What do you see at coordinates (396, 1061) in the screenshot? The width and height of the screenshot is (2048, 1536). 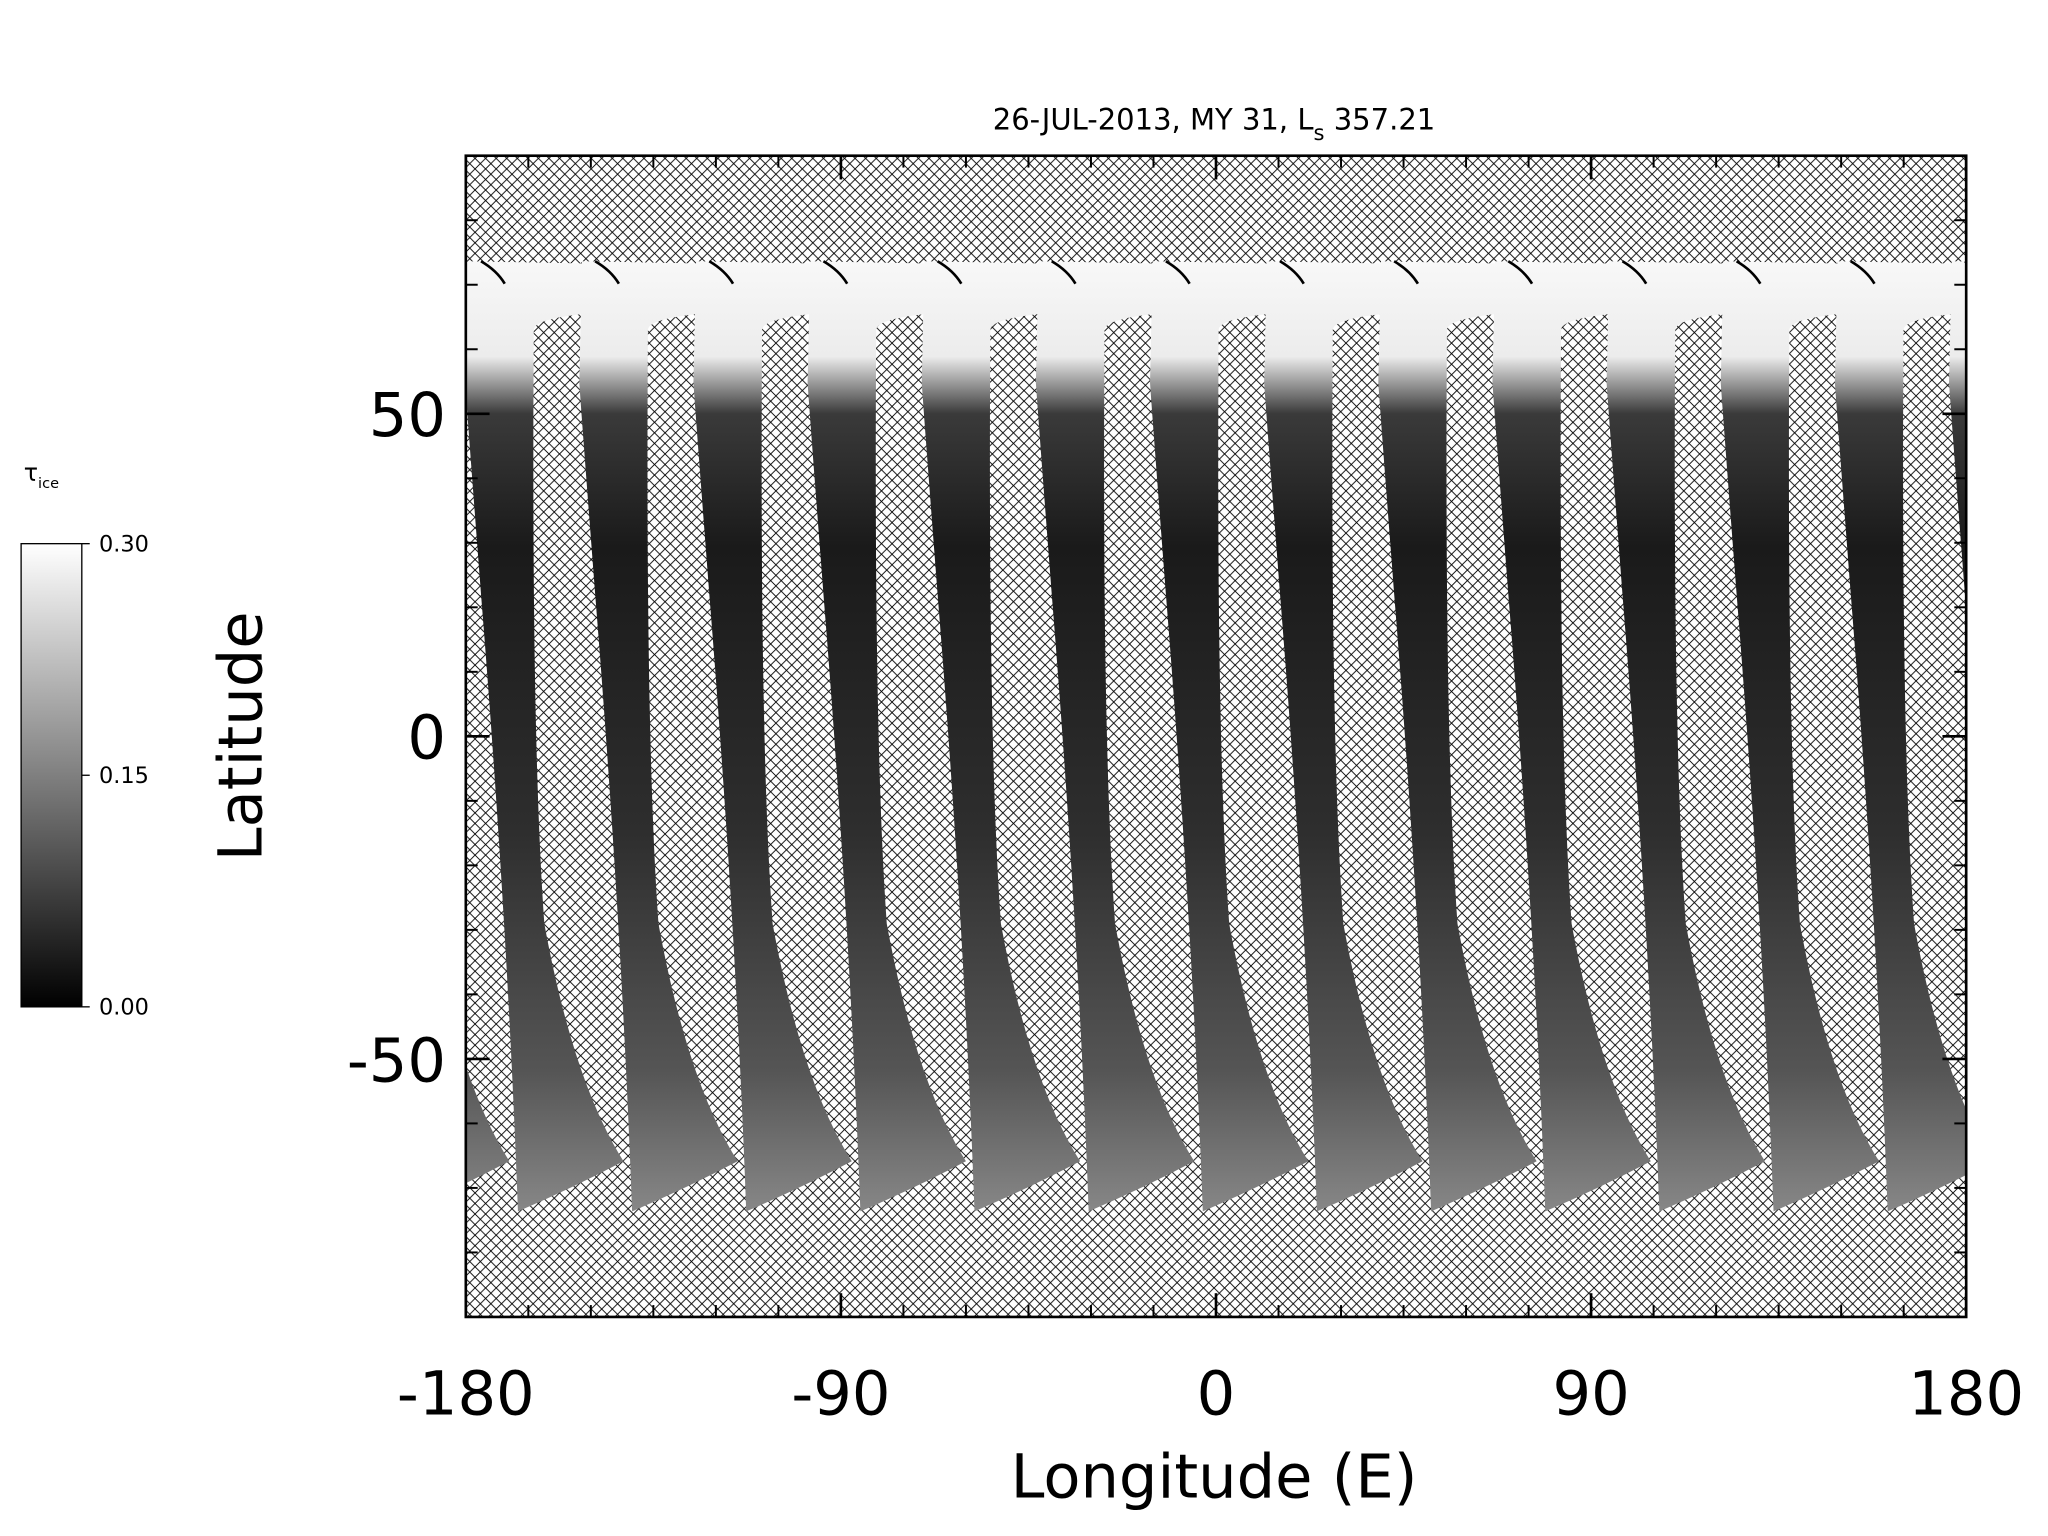 I see `y-tick-label: -50` at bounding box center [396, 1061].